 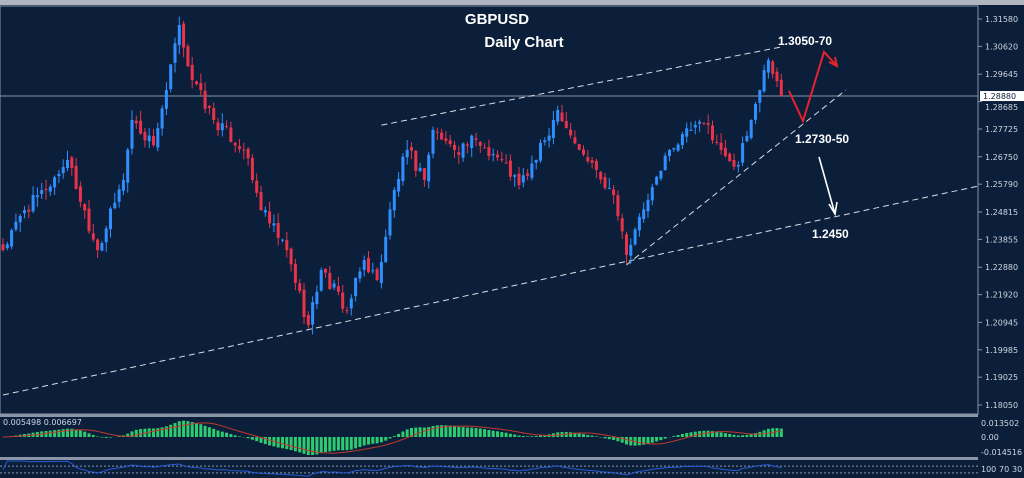 What do you see at coordinates (581, 86) in the screenshot?
I see `trendline-upper-channel` at bounding box center [581, 86].